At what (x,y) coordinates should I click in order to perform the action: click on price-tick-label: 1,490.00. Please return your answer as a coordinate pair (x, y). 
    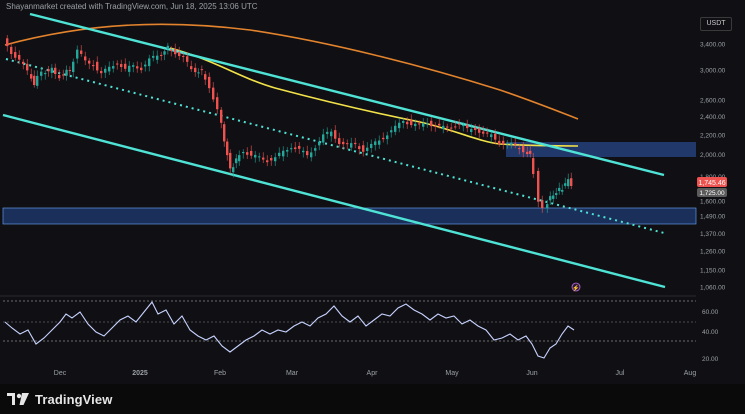
    Looking at the image, I should click on (713, 217).